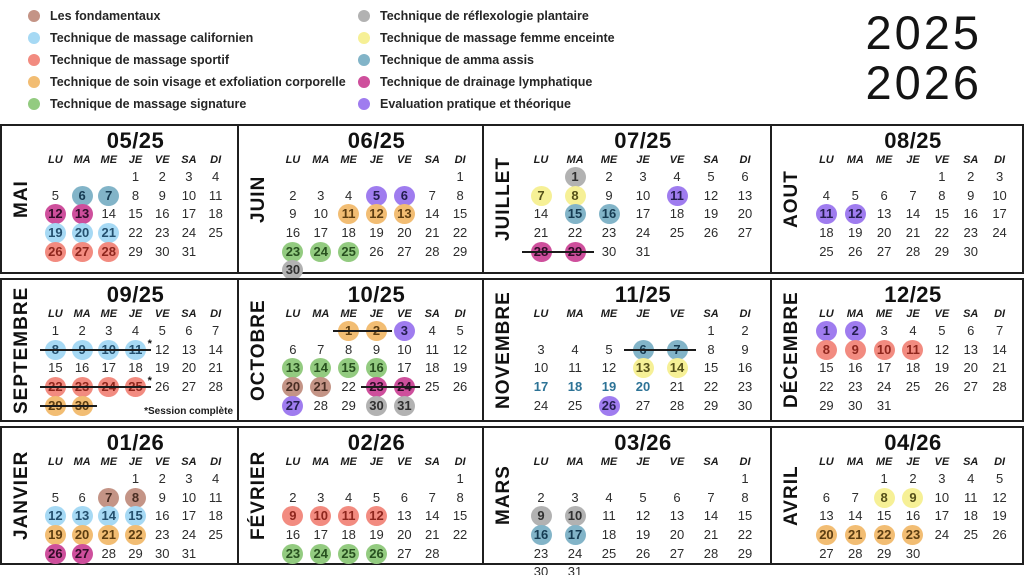  Describe the element at coordinates (913, 331) in the screenshot. I see `day-cell: 4` at that location.